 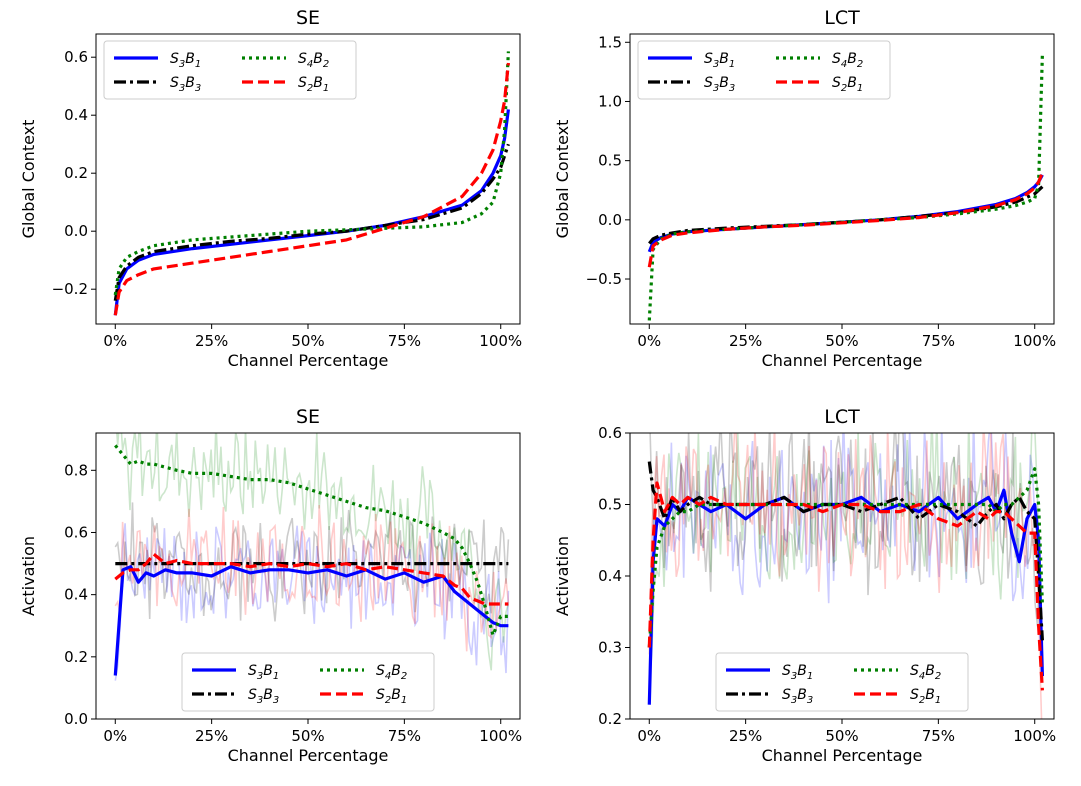 I want to click on y-tick-label: 1.0, so click(x=610, y=101).